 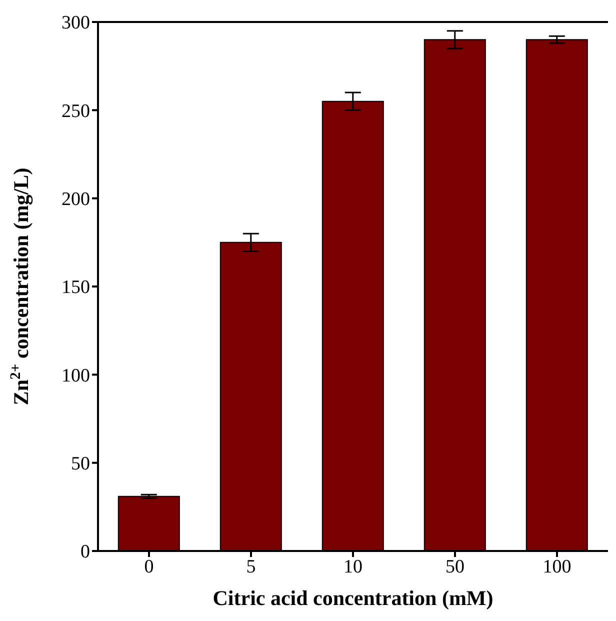 What do you see at coordinates (76, 199) in the screenshot?
I see `y-tick-label: 200` at bounding box center [76, 199].